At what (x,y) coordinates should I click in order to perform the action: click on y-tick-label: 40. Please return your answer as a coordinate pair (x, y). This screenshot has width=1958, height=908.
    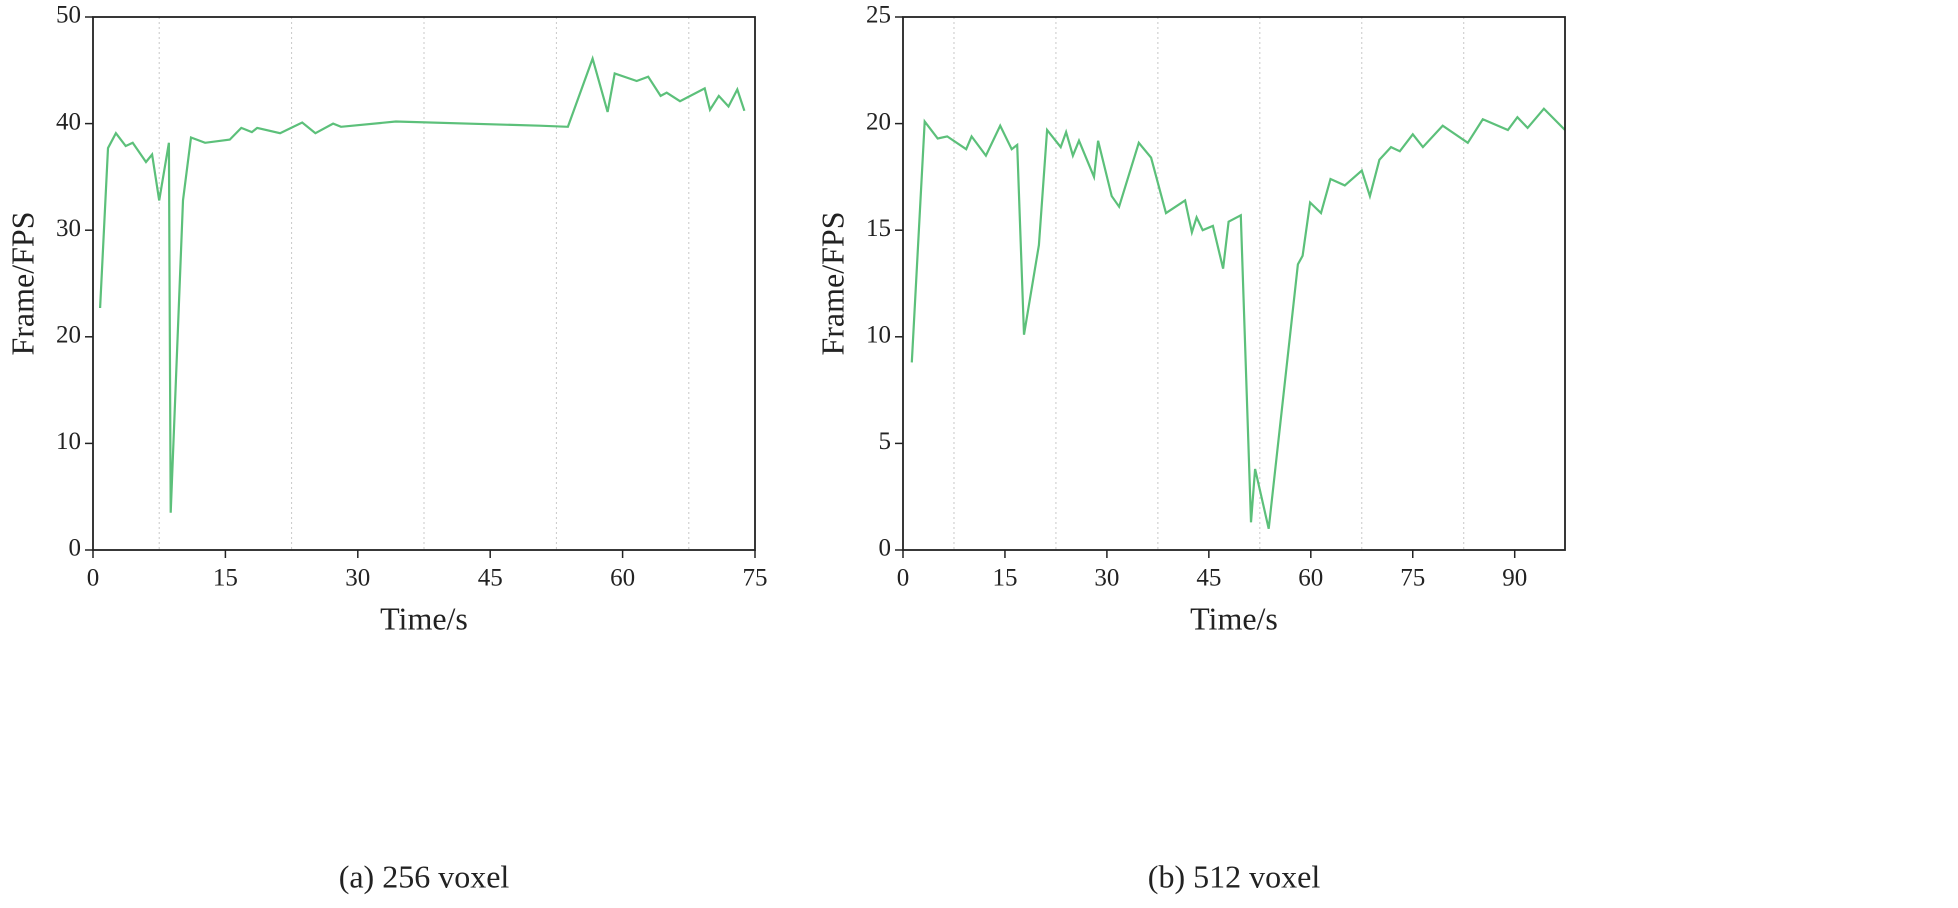
    Looking at the image, I should click on (68, 121).